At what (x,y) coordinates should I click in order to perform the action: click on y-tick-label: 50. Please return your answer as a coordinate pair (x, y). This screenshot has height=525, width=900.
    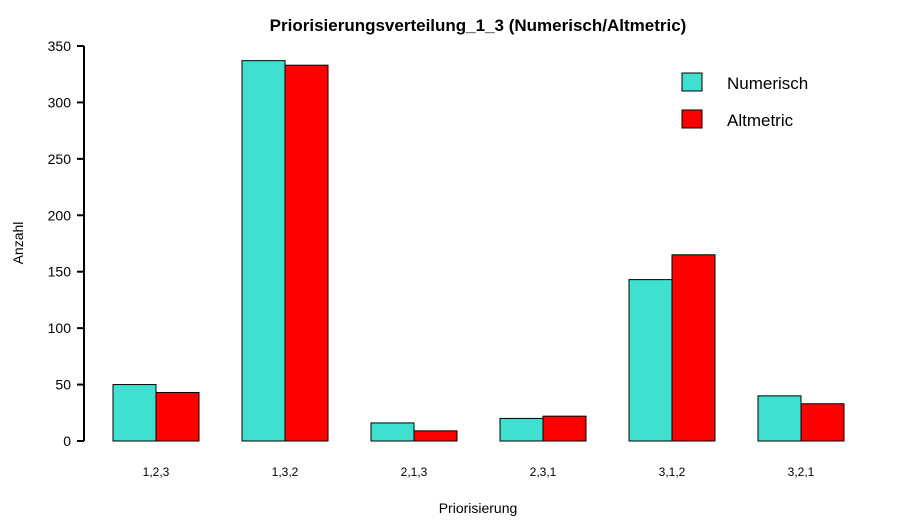
    Looking at the image, I should click on (63, 385).